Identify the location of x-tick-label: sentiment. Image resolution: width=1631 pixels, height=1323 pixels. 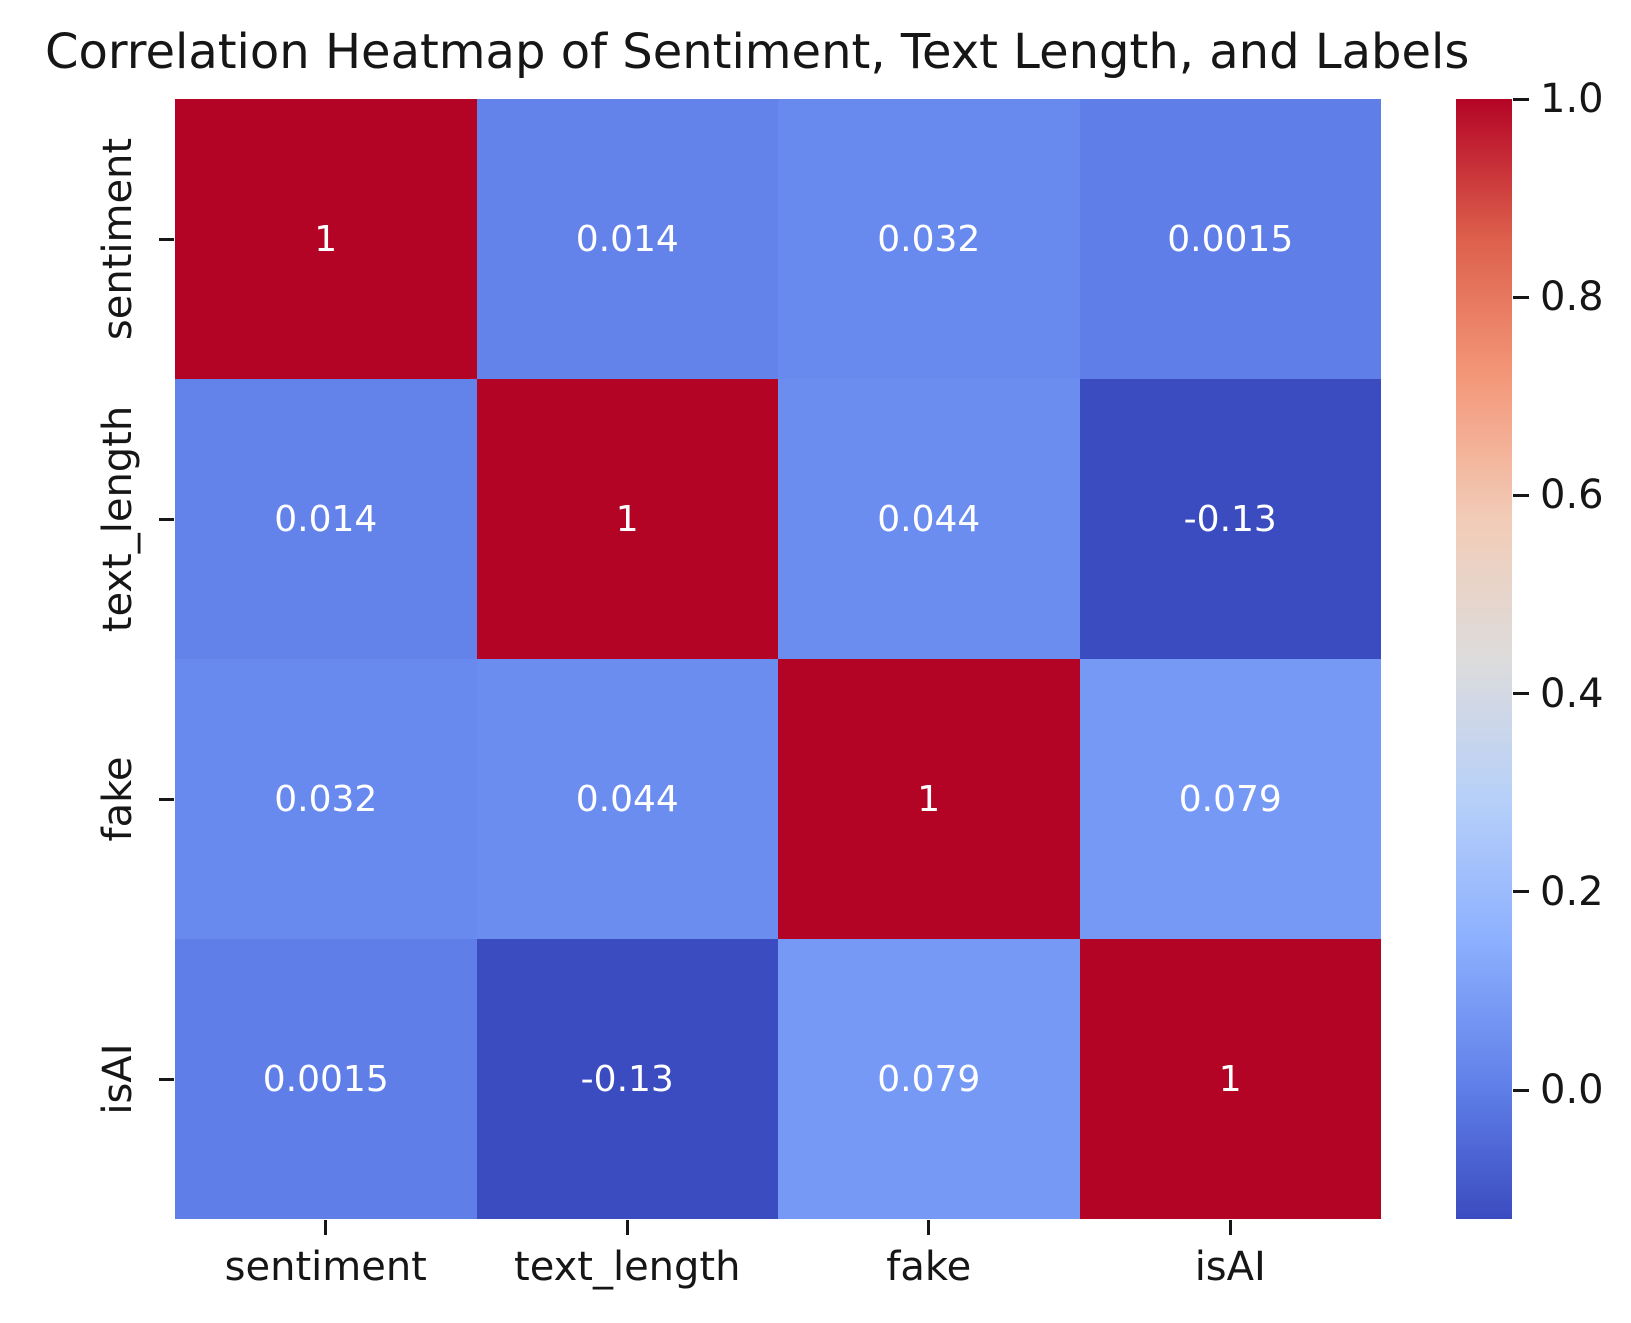
(325, 1267).